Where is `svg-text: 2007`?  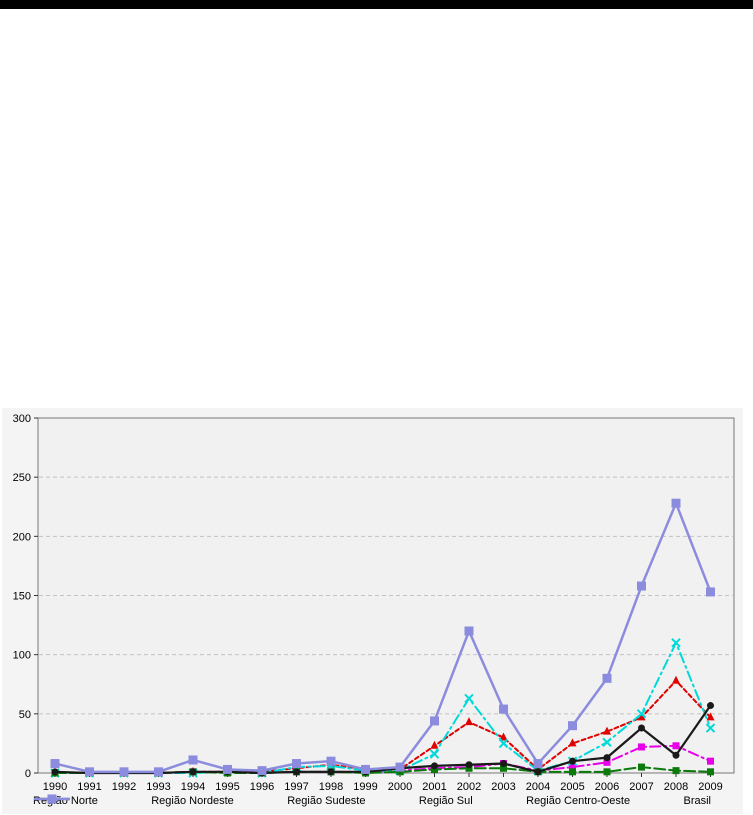 svg-text: 2007 is located at coordinates (641, 787).